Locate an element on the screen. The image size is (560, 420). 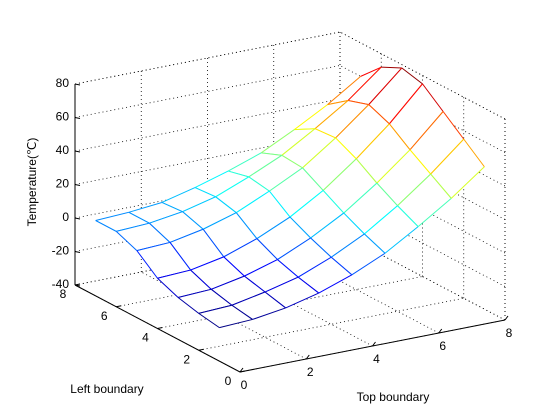
y-tick-label: 0 is located at coordinates (228, 381).